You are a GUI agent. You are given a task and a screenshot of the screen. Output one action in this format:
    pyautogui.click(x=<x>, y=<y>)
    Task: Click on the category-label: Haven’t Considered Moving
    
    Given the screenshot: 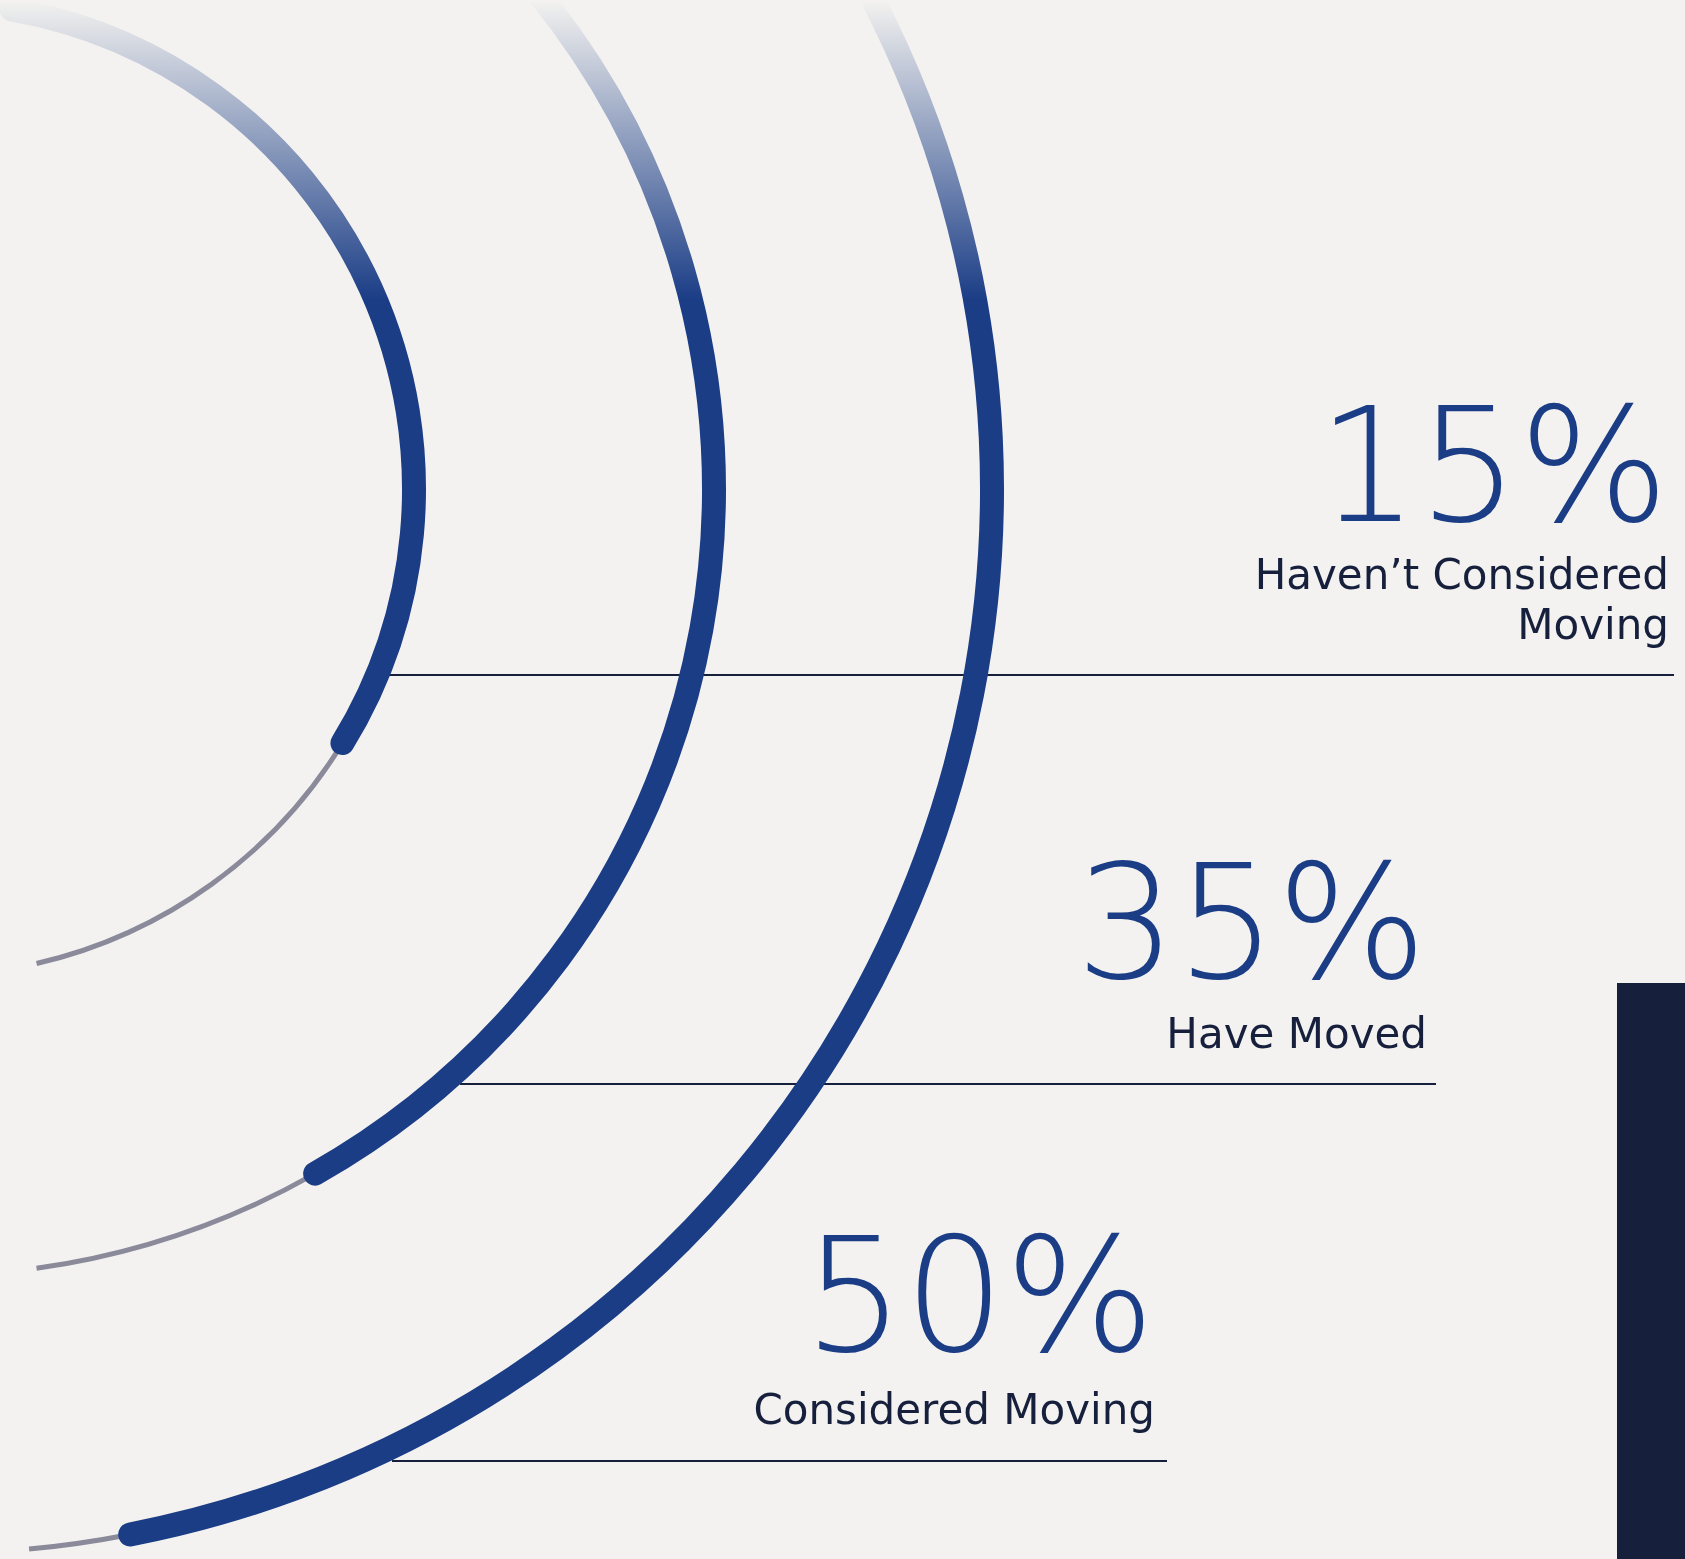 What is the action you would take?
    pyautogui.click(x=1461, y=599)
    